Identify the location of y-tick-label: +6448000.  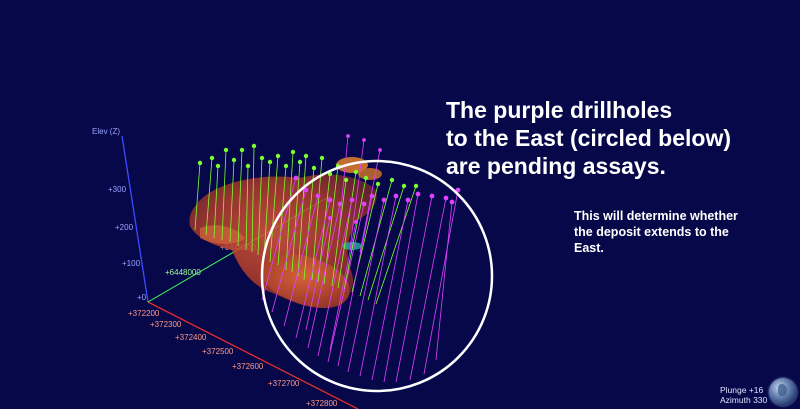
(183, 272).